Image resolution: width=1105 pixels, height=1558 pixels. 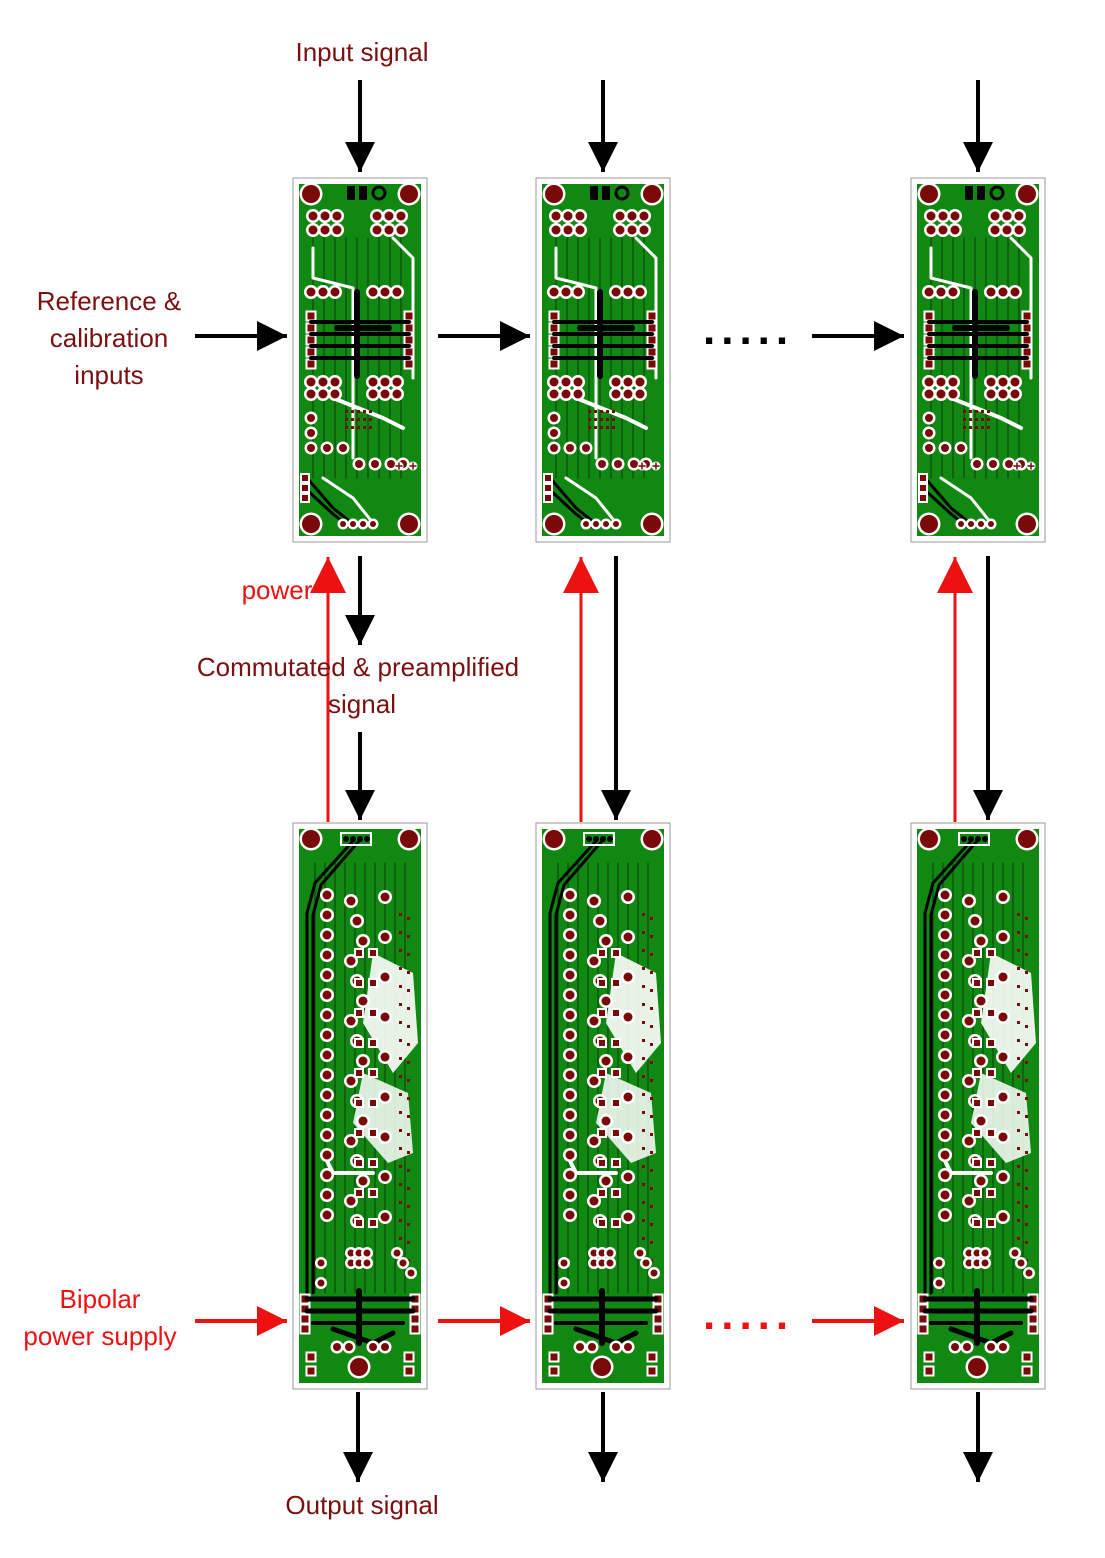 I want to click on commutated-label-line-2: signal, so click(x=362, y=704).